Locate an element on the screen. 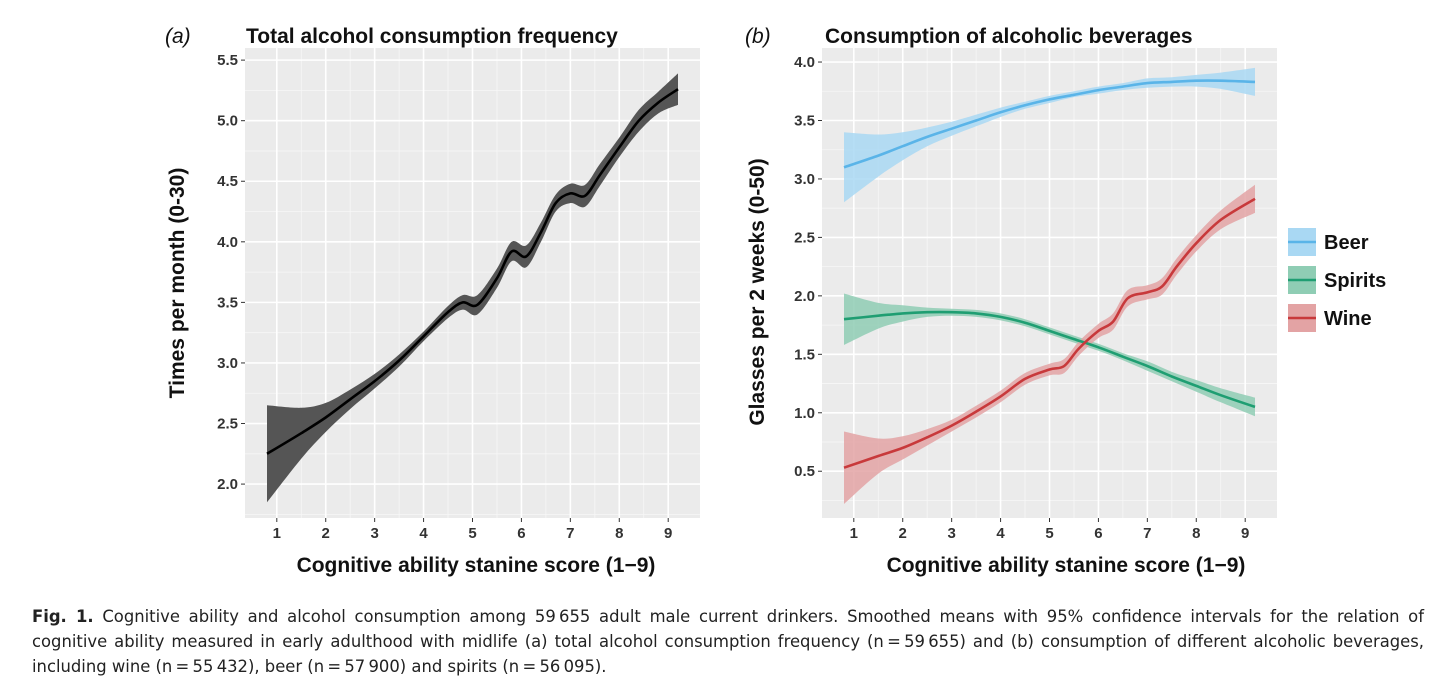 The image size is (1456, 695). panel-b-y-axis-title: Glasses per 2 weeks (0-50) is located at coordinates (757, 291).